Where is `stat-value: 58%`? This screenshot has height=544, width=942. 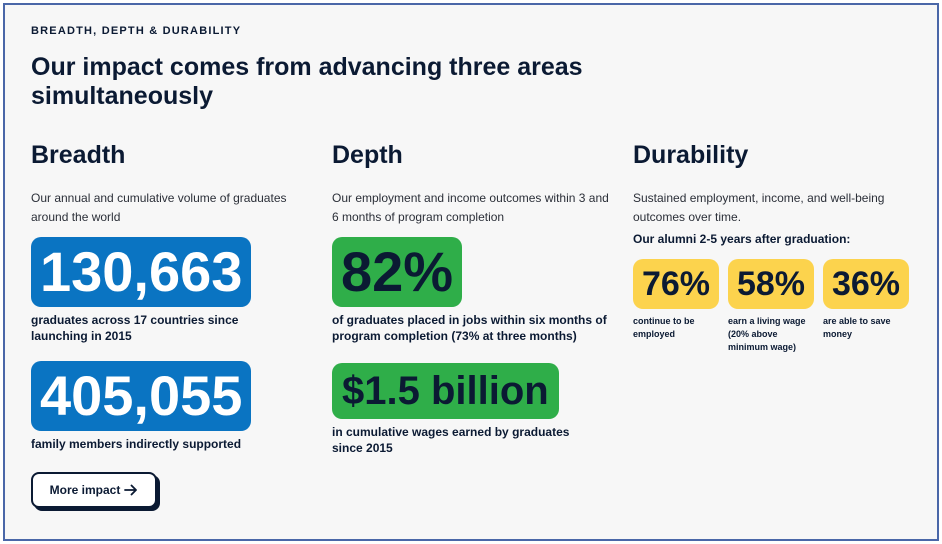
stat-value: 58% is located at coordinates (771, 284).